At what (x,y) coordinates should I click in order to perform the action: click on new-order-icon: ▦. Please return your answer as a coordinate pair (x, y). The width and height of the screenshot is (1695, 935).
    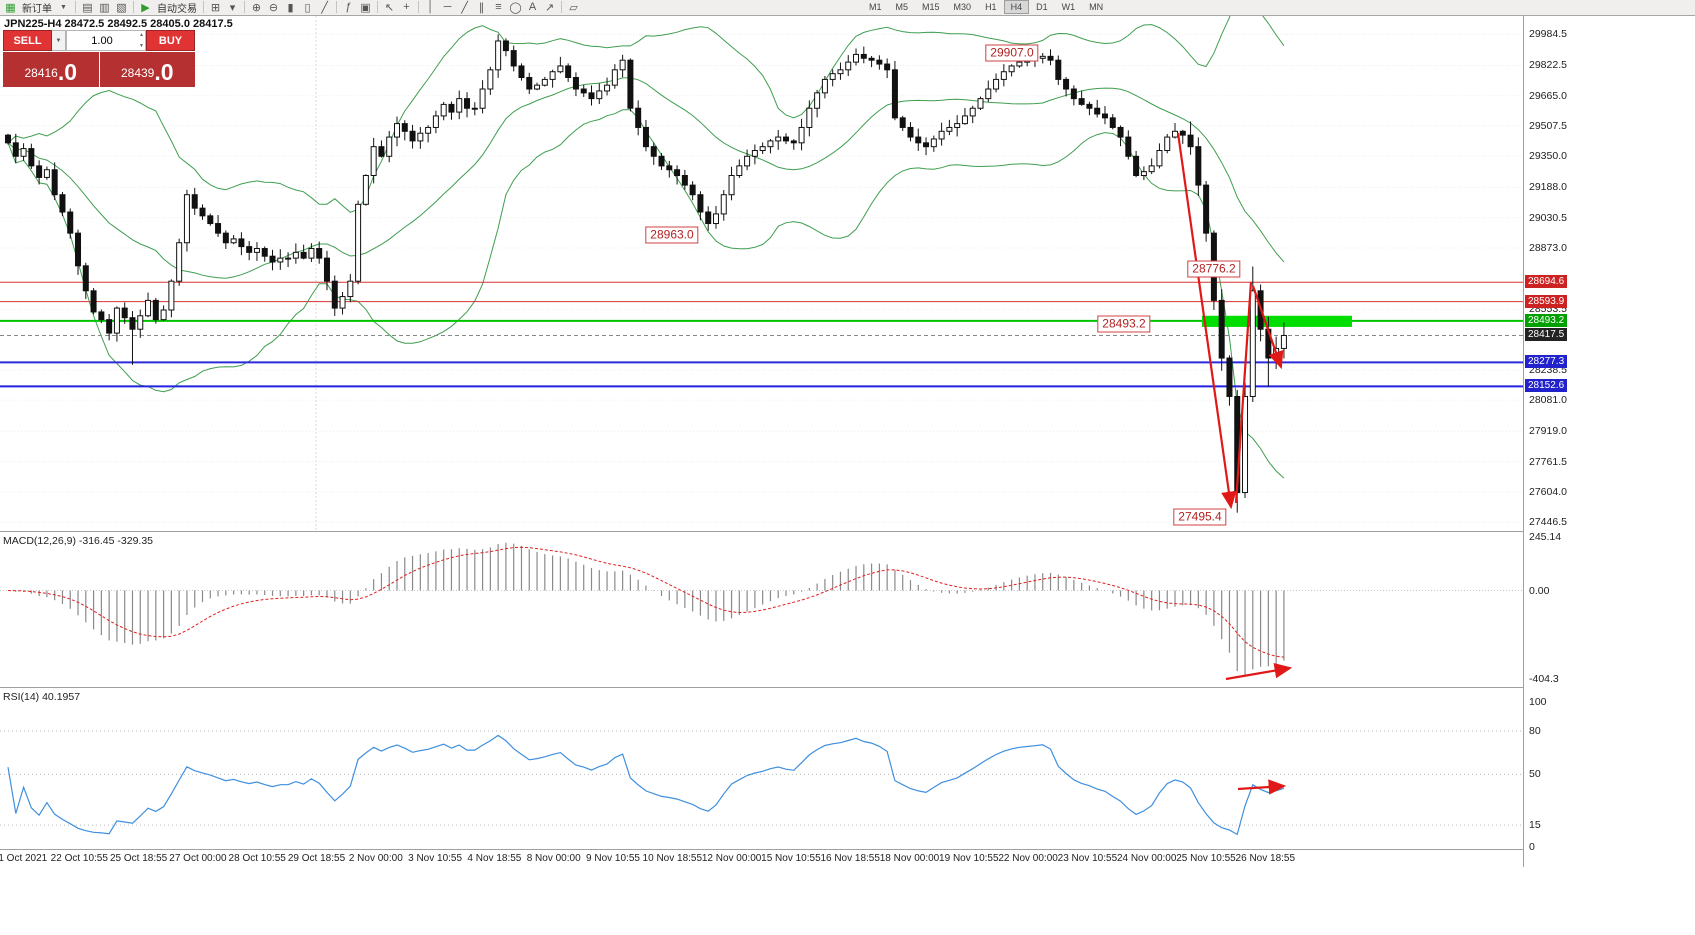
    Looking at the image, I should click on (10, 7).